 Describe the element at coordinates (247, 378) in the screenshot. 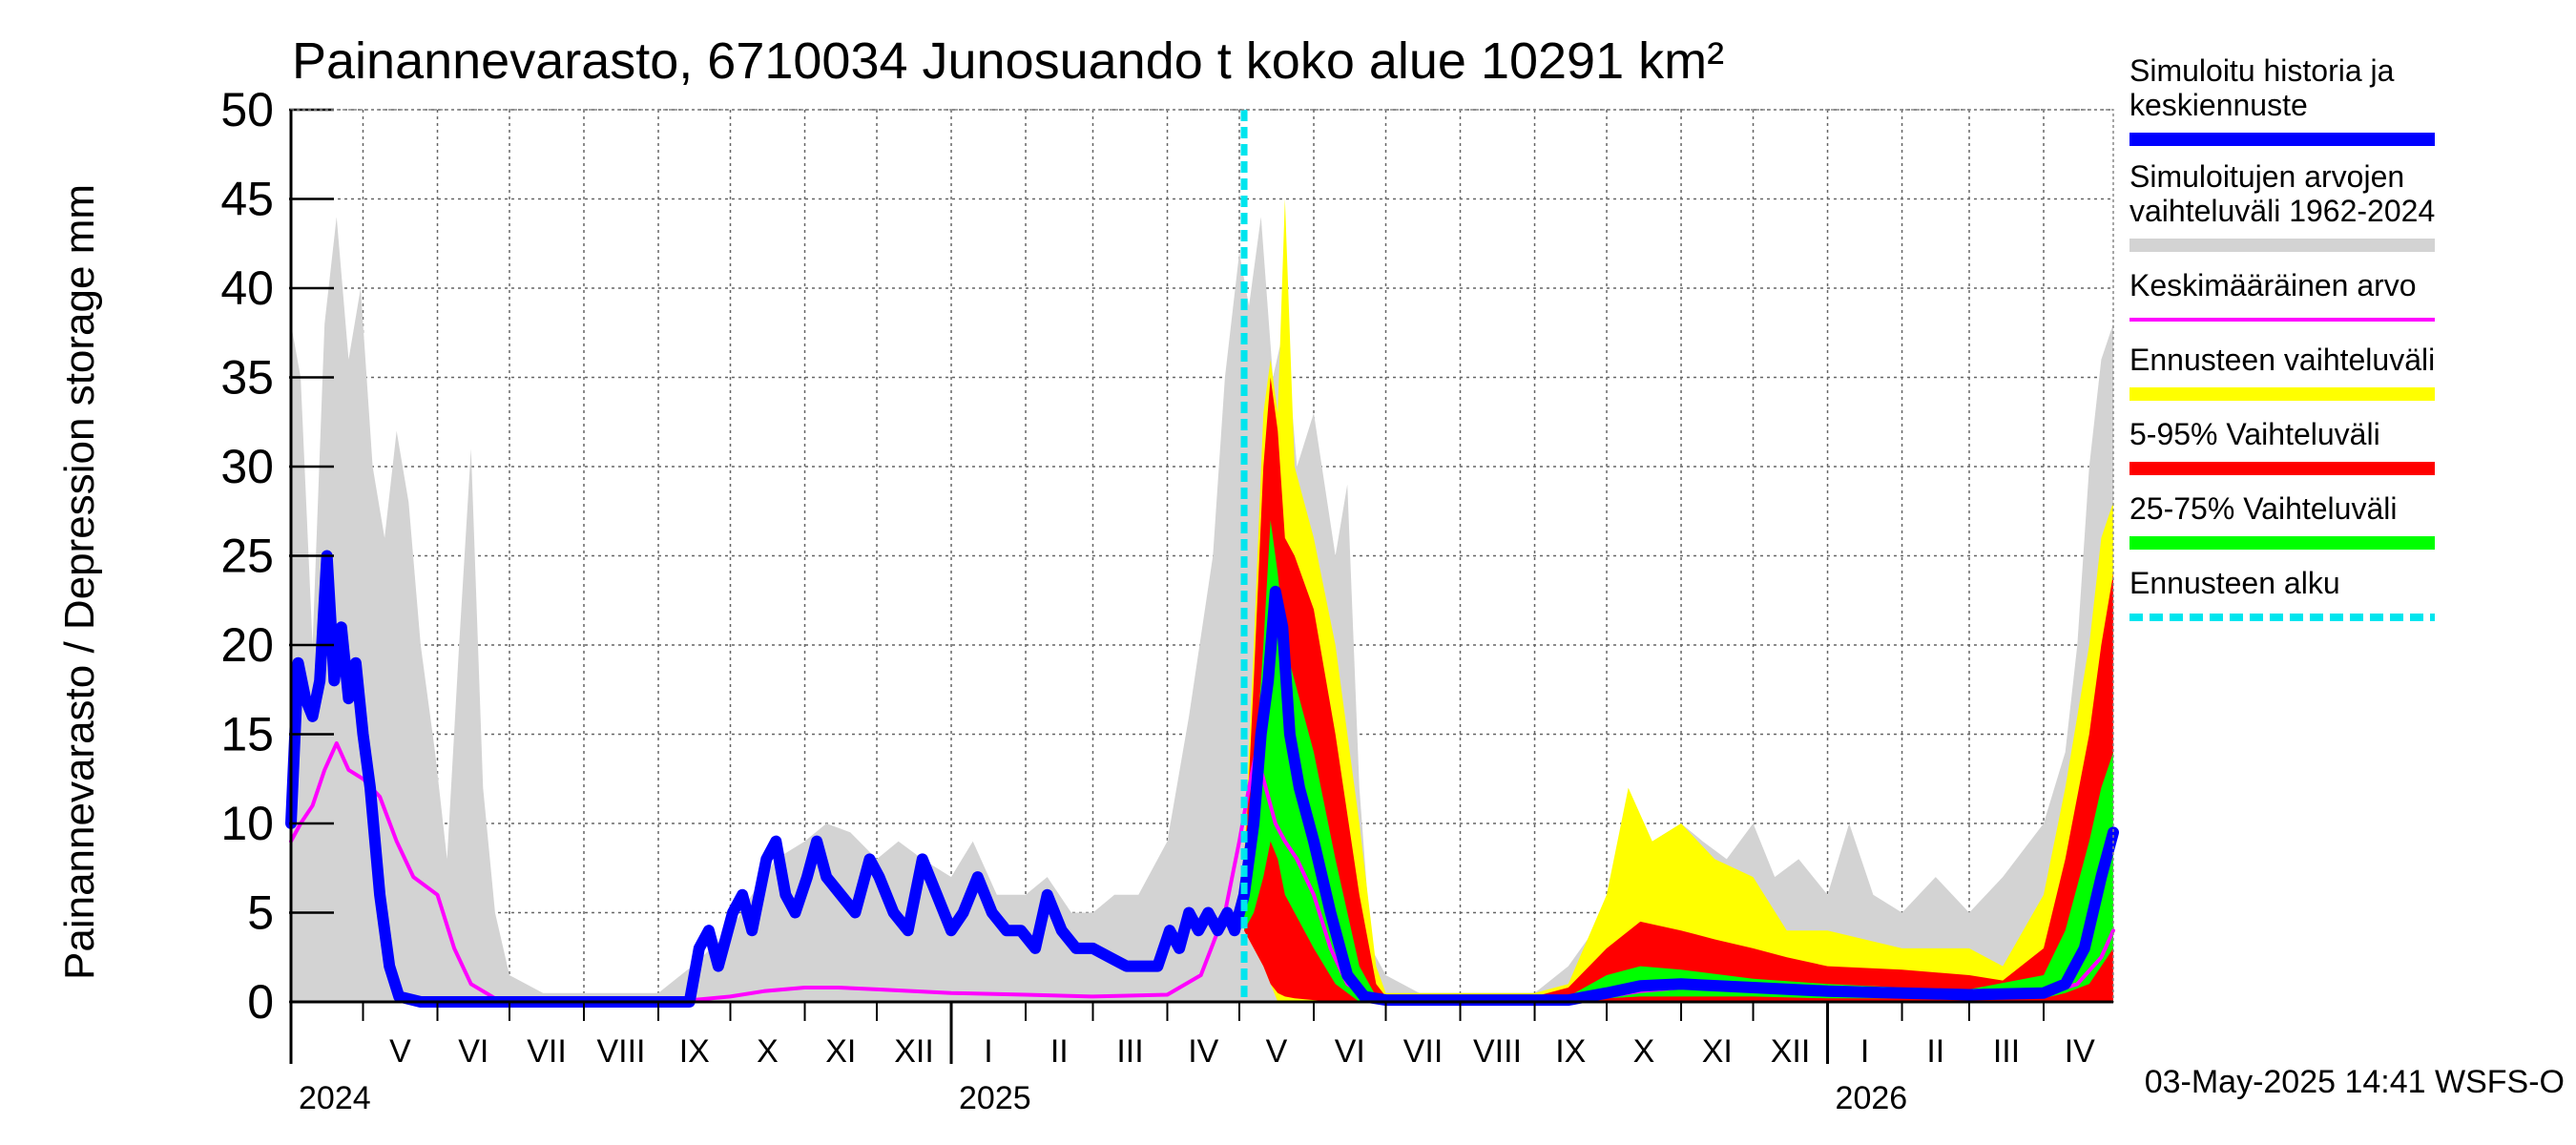

I see `y-tick-label: 35` at that location.